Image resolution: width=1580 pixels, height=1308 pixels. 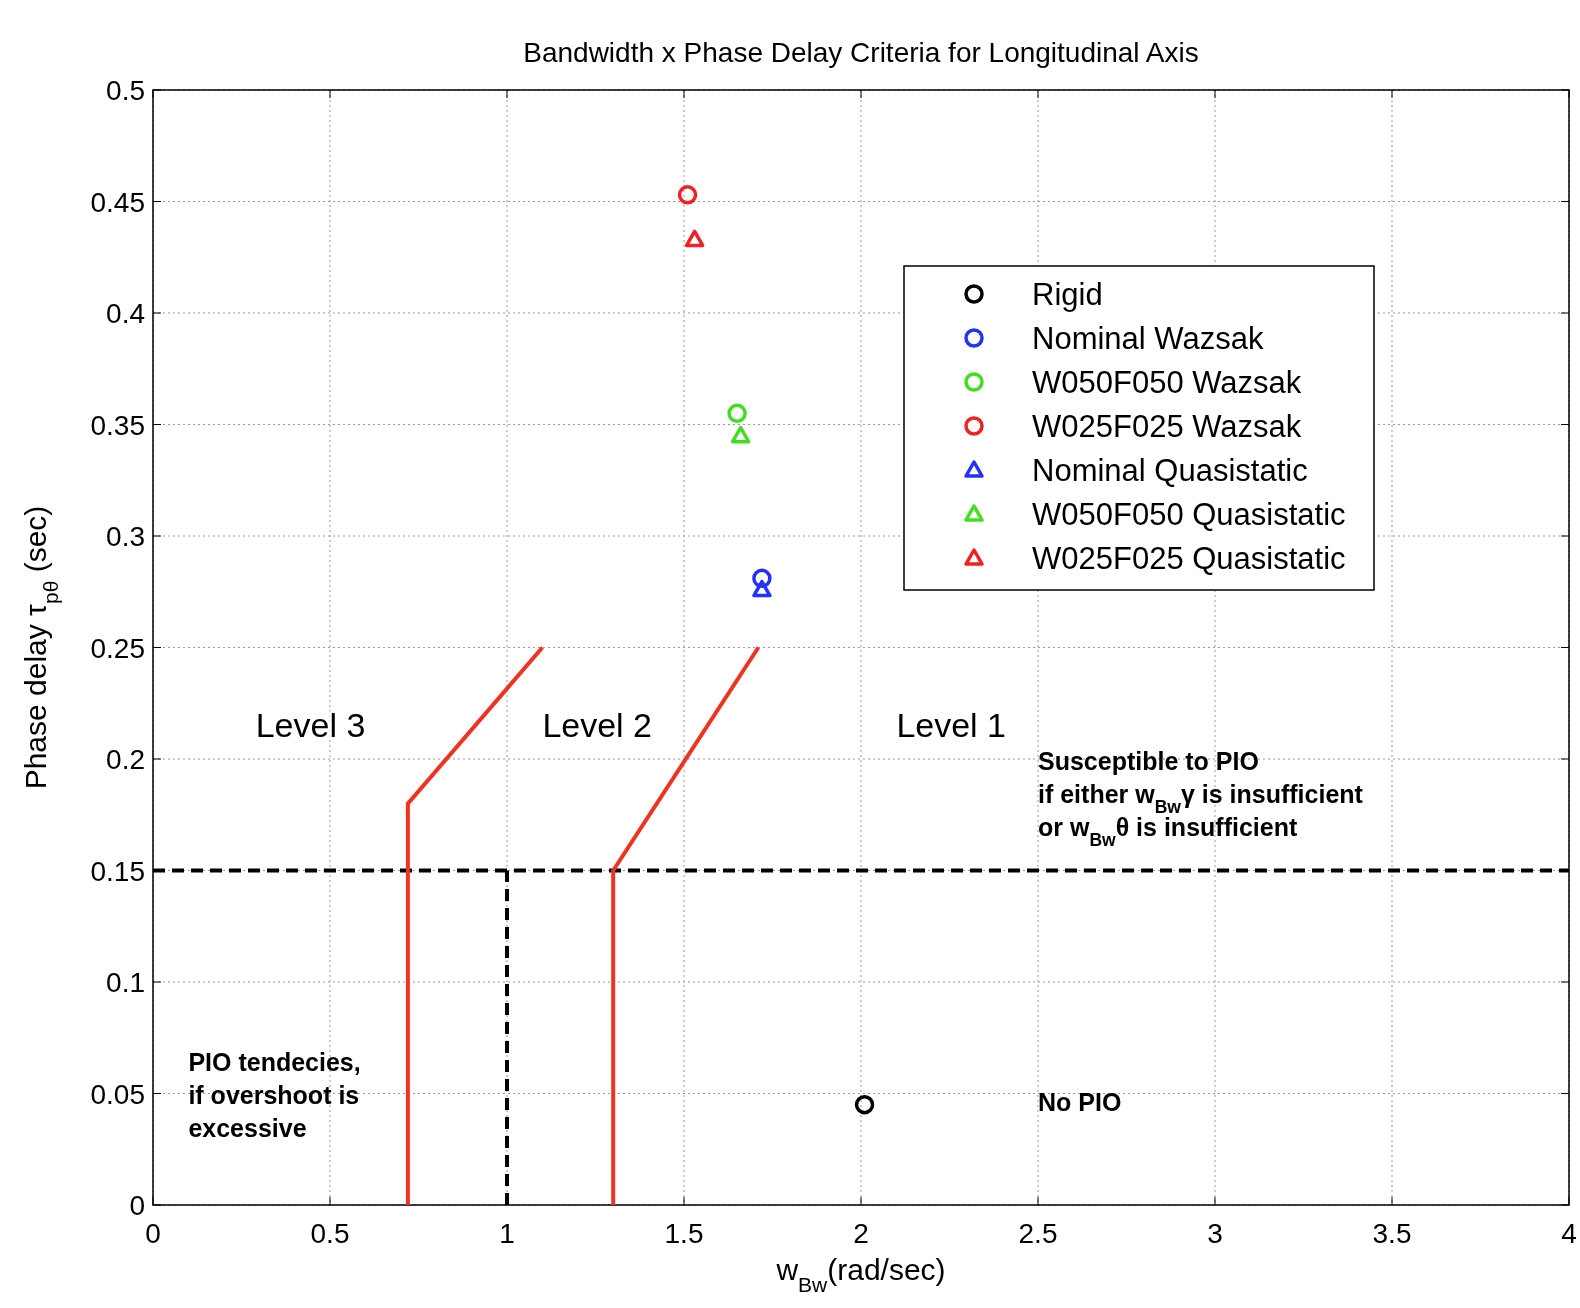 What do you see at coordinates (1170, 470) in the screenshot?
I see `legend-label: Nominal Quasistatic` at bounding box center [1170, 470].